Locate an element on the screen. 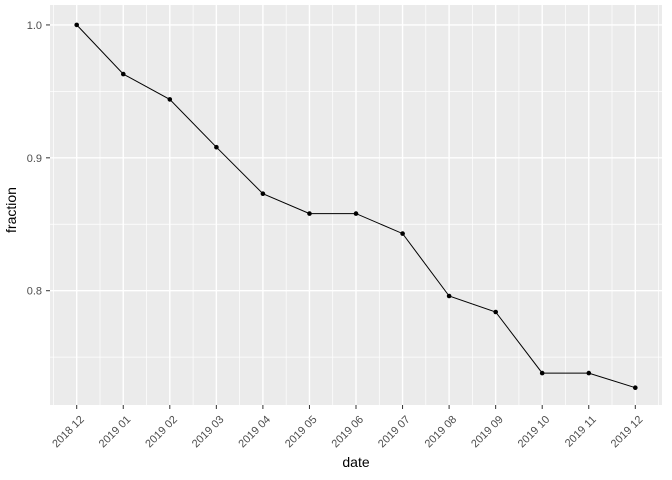  x-axis-title: date is located at coordinates (355, 462).